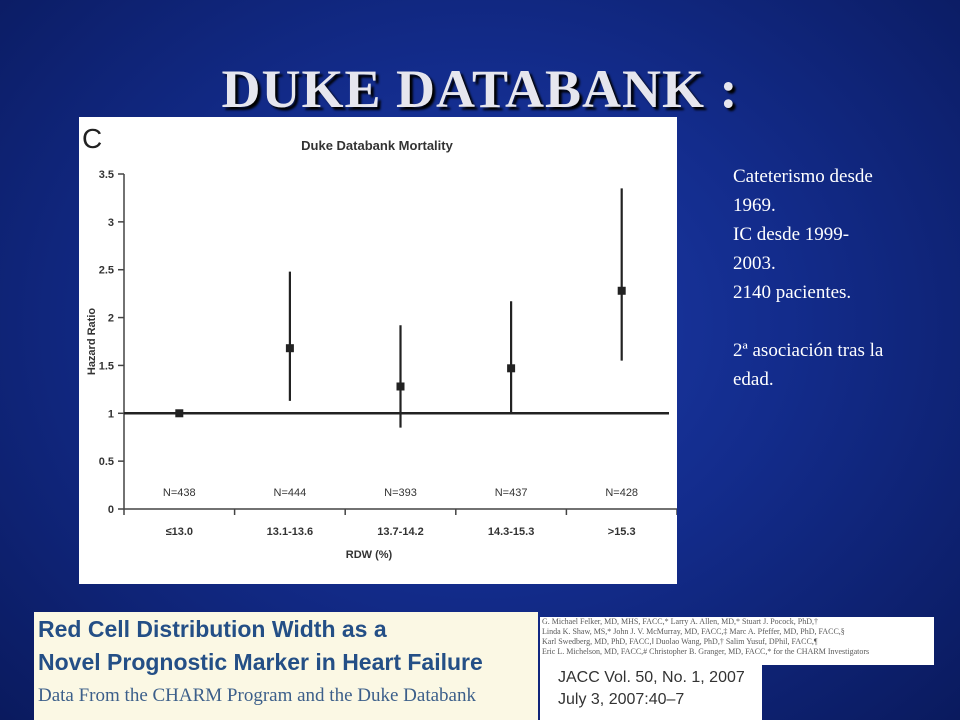 The width and height of the screenshot is (960, 720). I want to click on y-tick-label: 2, so click(111, 319).